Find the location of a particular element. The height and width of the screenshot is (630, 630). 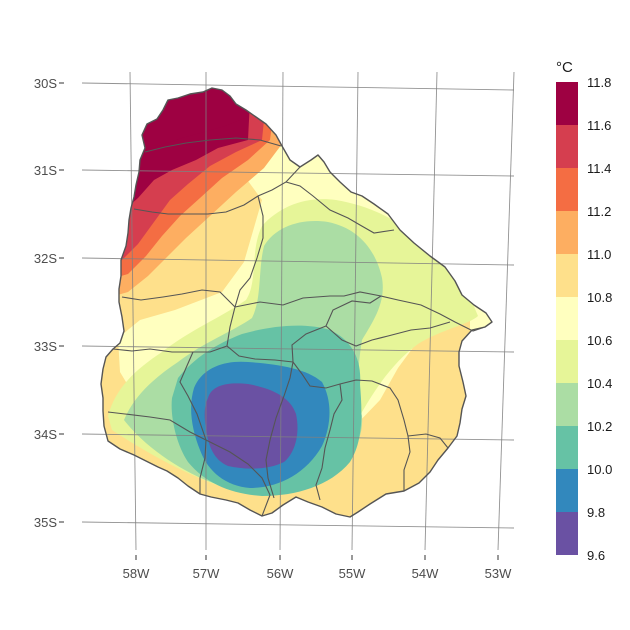

y-tick-label: 31S is located at coordinates (45, 170).